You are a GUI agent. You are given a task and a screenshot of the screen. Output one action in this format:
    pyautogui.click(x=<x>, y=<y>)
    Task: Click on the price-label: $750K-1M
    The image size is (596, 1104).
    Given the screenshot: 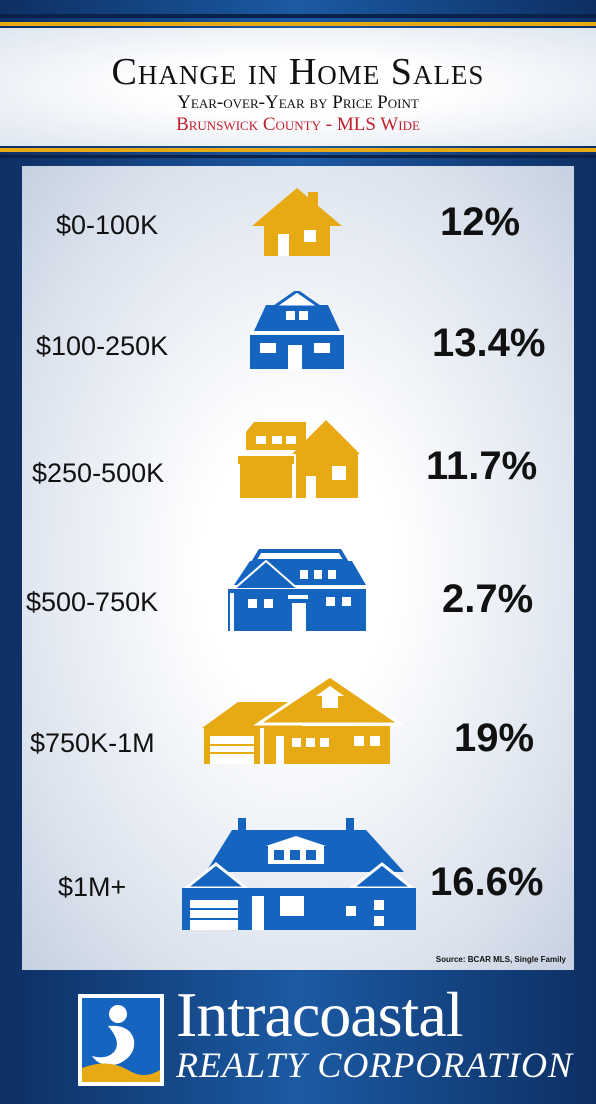 What is the action you would take?
    pyautogui.click(x=92, y=743)
    